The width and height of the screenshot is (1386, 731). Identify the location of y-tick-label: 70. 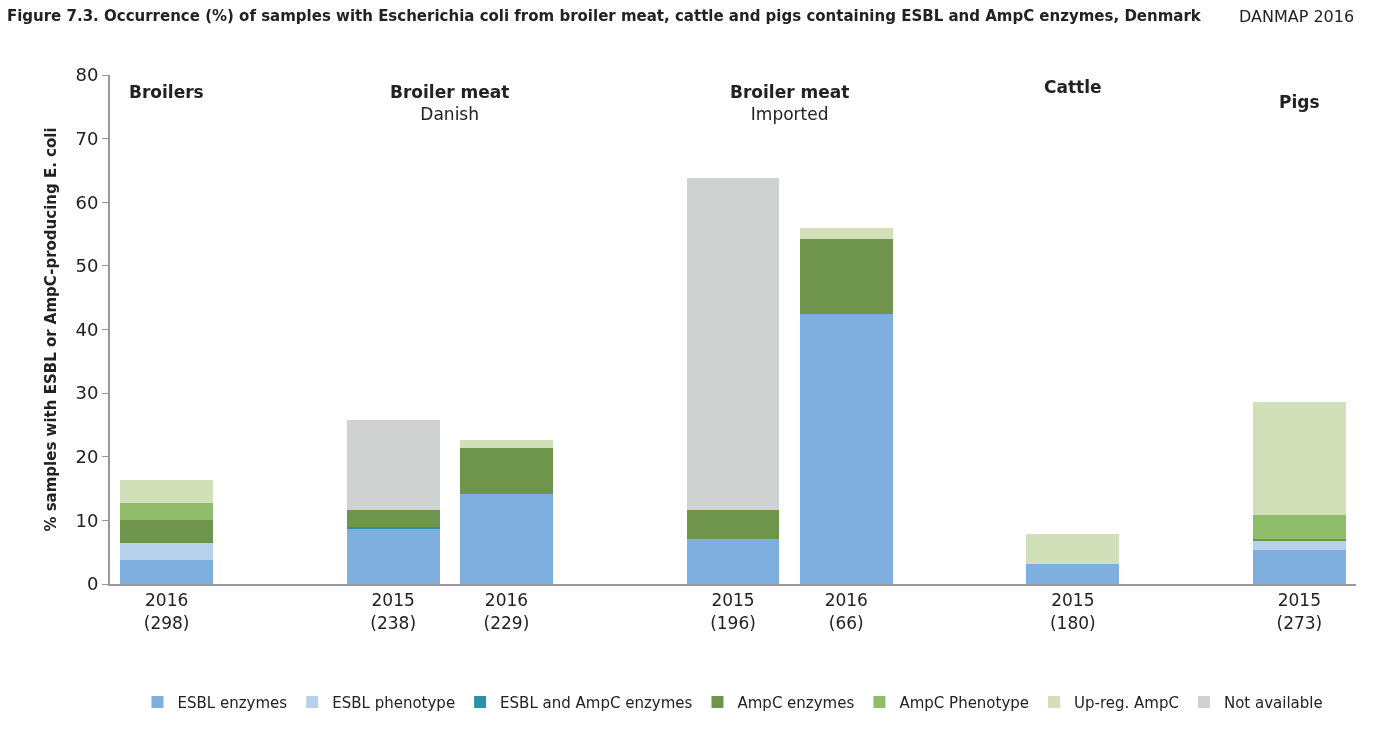
(87, 138).